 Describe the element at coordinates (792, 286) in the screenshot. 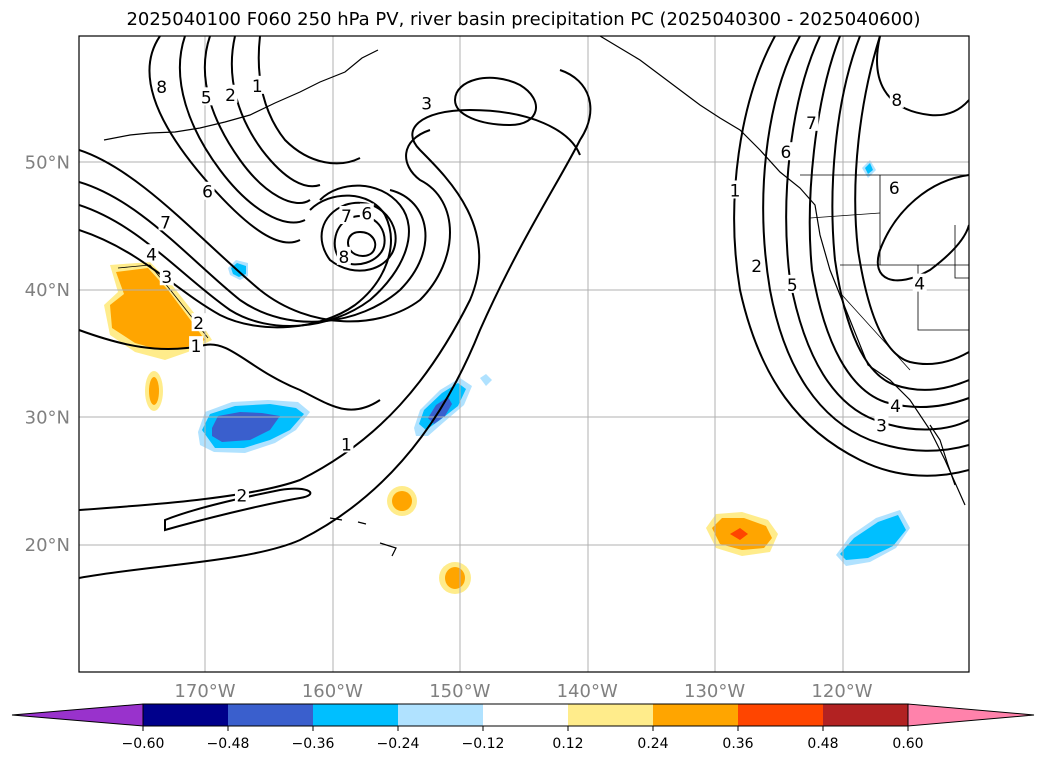

I see `contour-label: 5` at that location.